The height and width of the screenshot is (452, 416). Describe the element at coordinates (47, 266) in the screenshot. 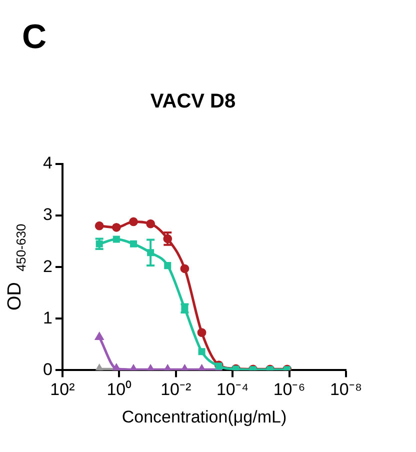

I see `y-tick-label: 2` at that location.